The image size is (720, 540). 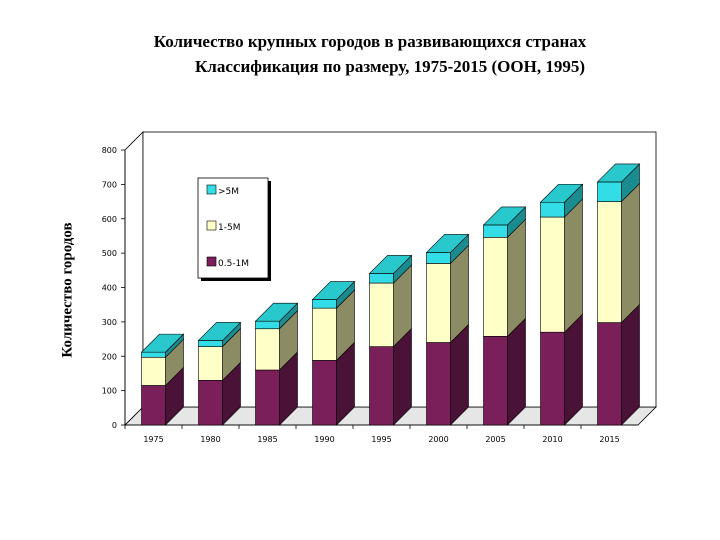 What do you see at coordinates (219, 331) in the screenshot?
I see `bar-top-1980` at bounding box center [219, 331].